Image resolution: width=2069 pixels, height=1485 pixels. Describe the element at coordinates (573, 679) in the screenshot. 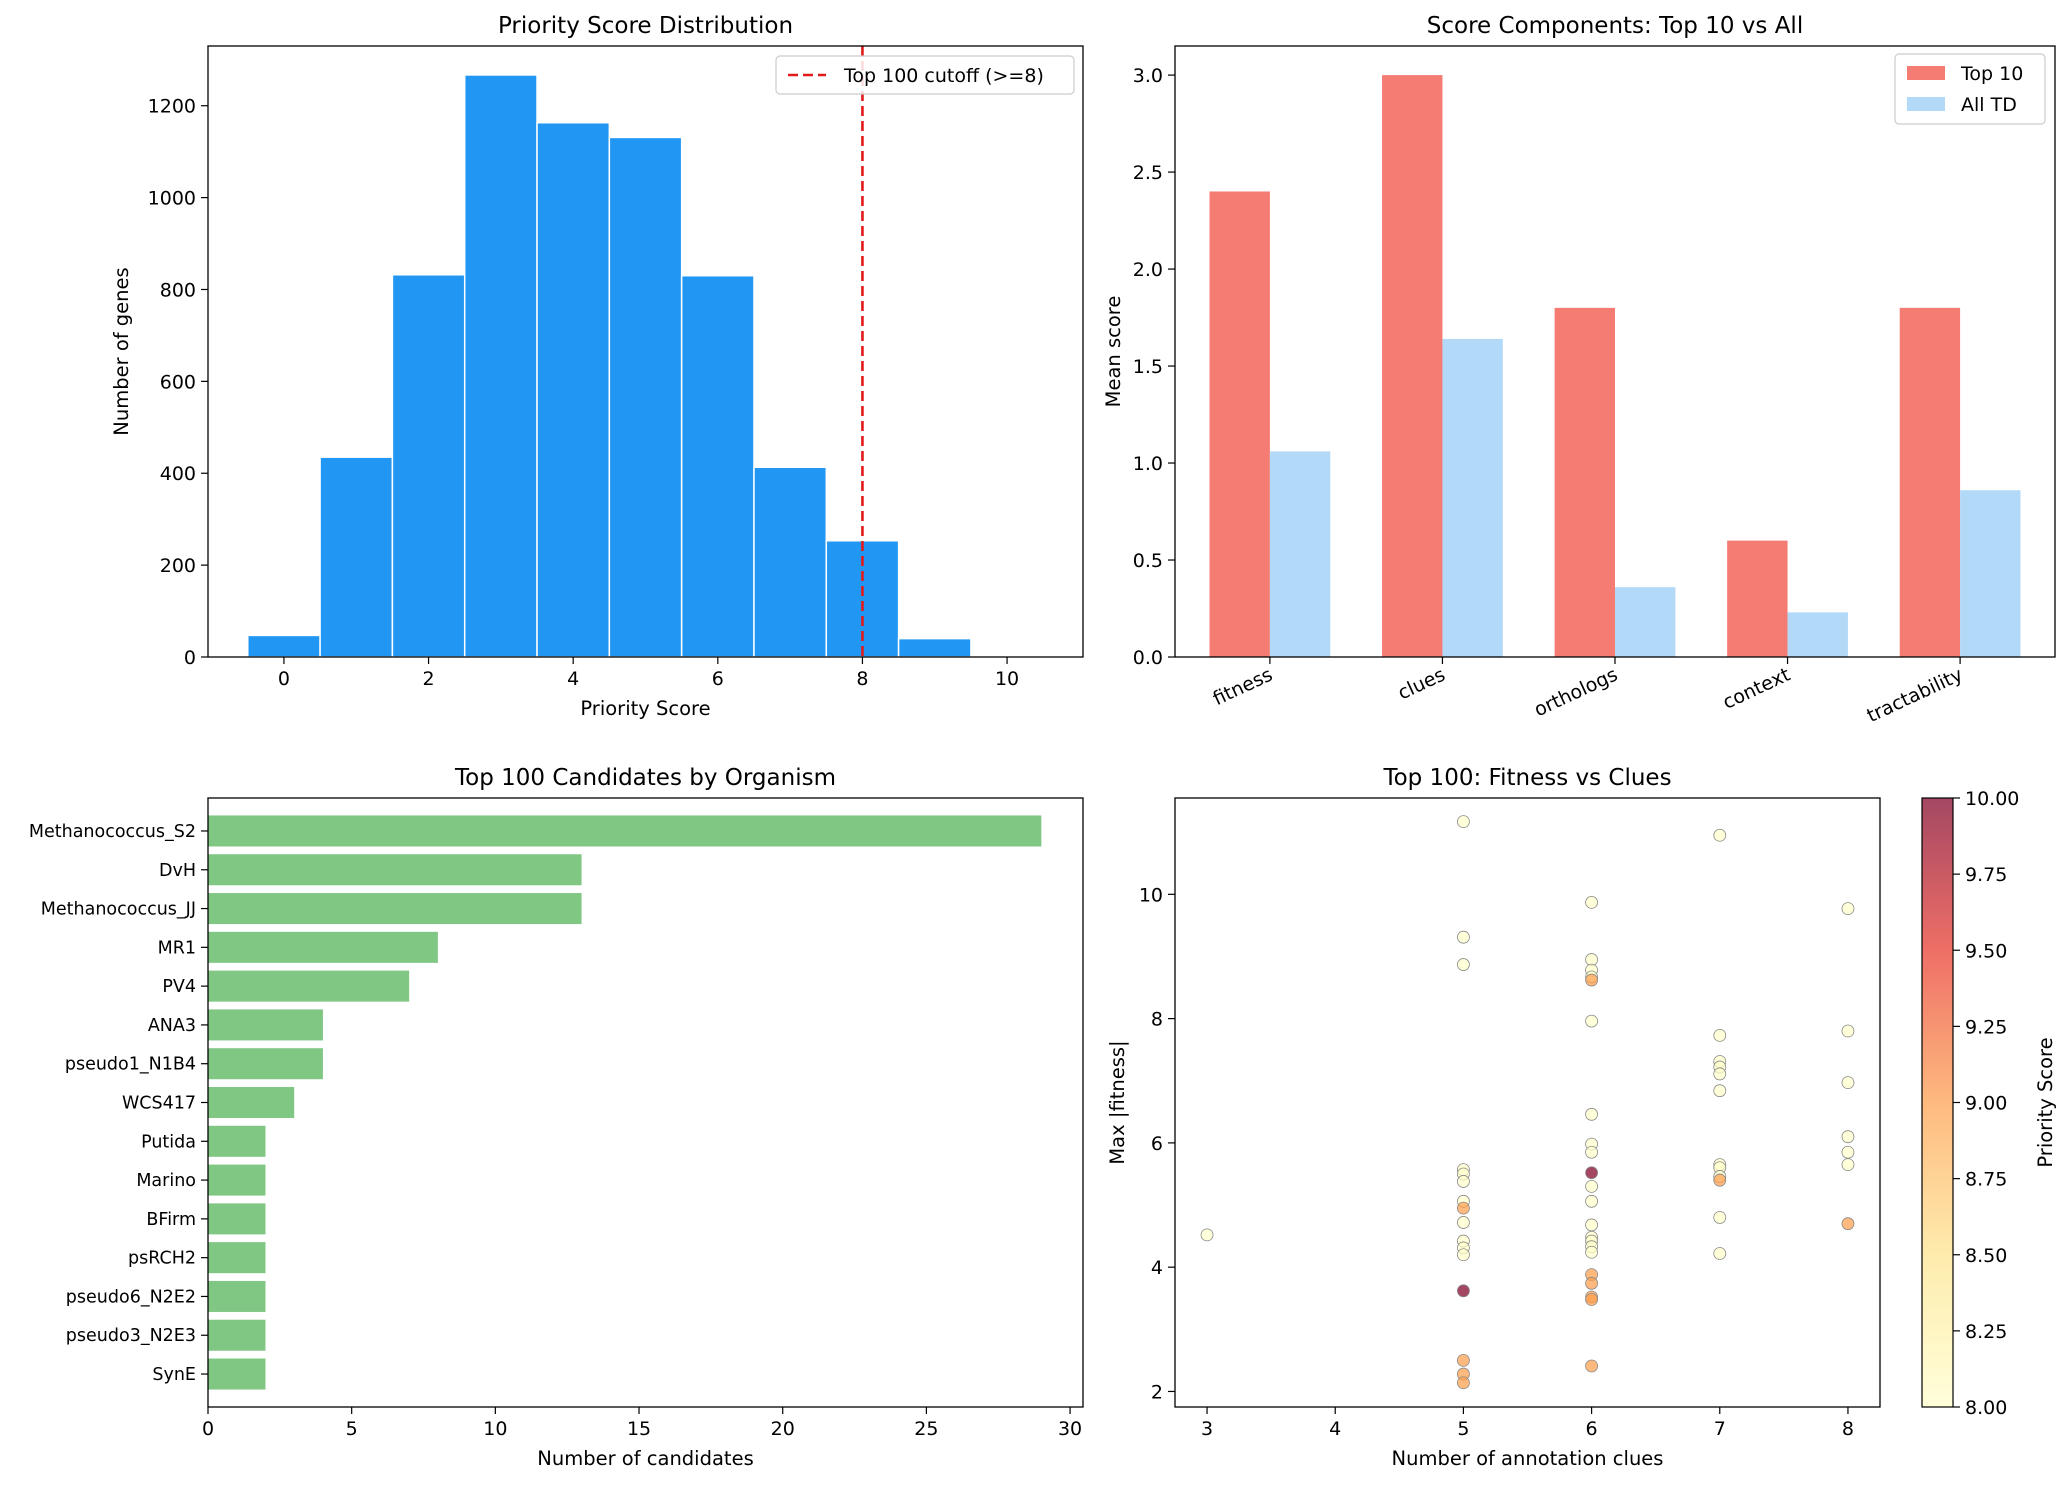

I see `x-tick-label: 4` at that location.